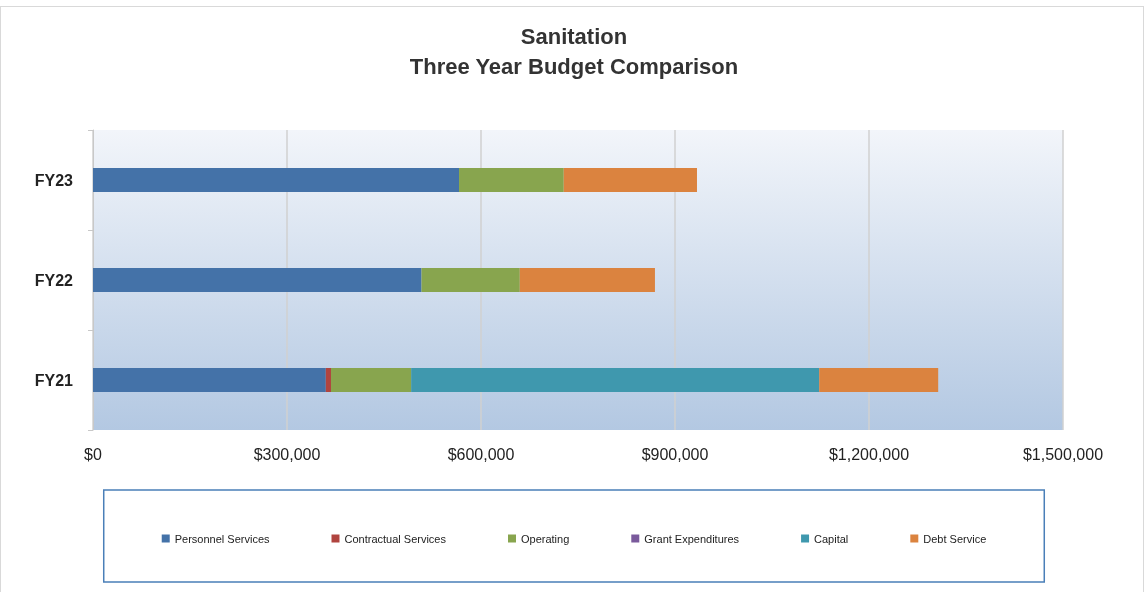 This screenshot has width=1148, height=592. What do you see at coordinates (545, 538) in the screenshot?
I see `legend-label: Operating` at bounding box center [545, 538].